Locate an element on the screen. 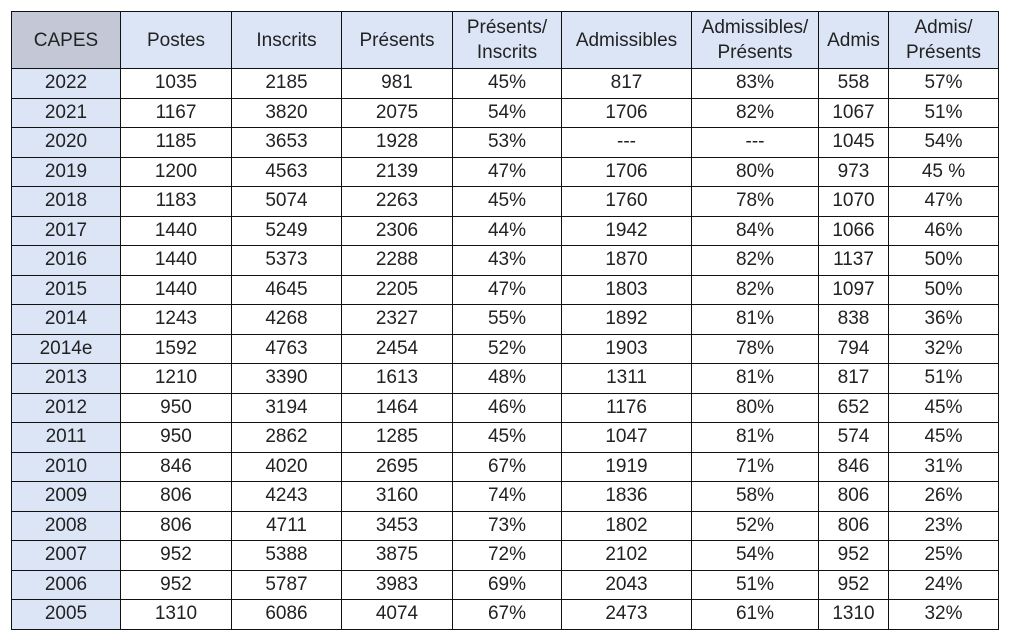 This screenshot has height=638, width=1016. cell-admis: 1137 is located at coordinates (853, 260).